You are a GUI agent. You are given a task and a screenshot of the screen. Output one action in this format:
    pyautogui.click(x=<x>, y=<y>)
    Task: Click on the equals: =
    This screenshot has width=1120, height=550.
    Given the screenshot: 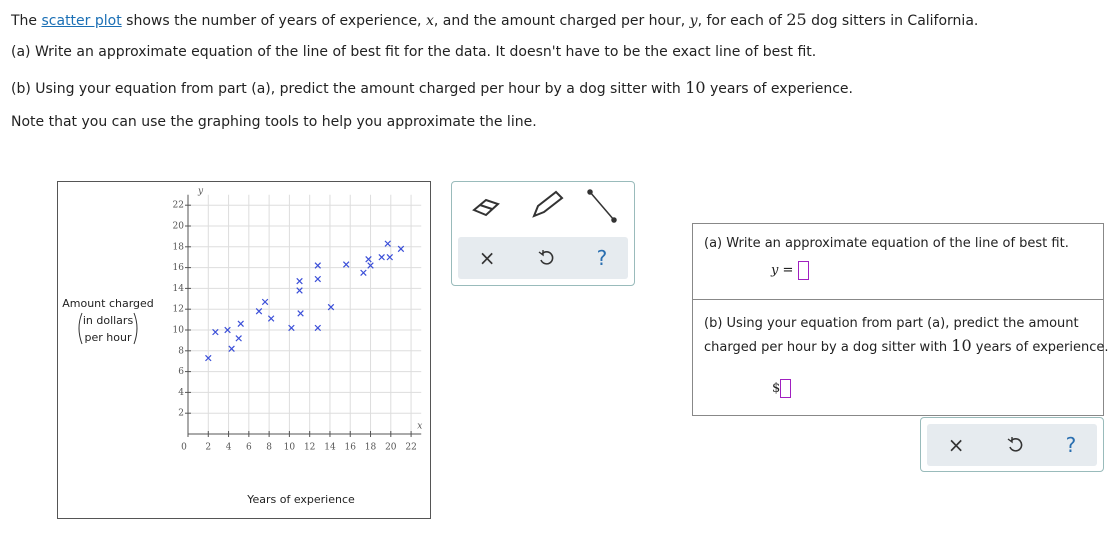 What is the action you would take?
    pyautogui.click(x=788, y=270)
    